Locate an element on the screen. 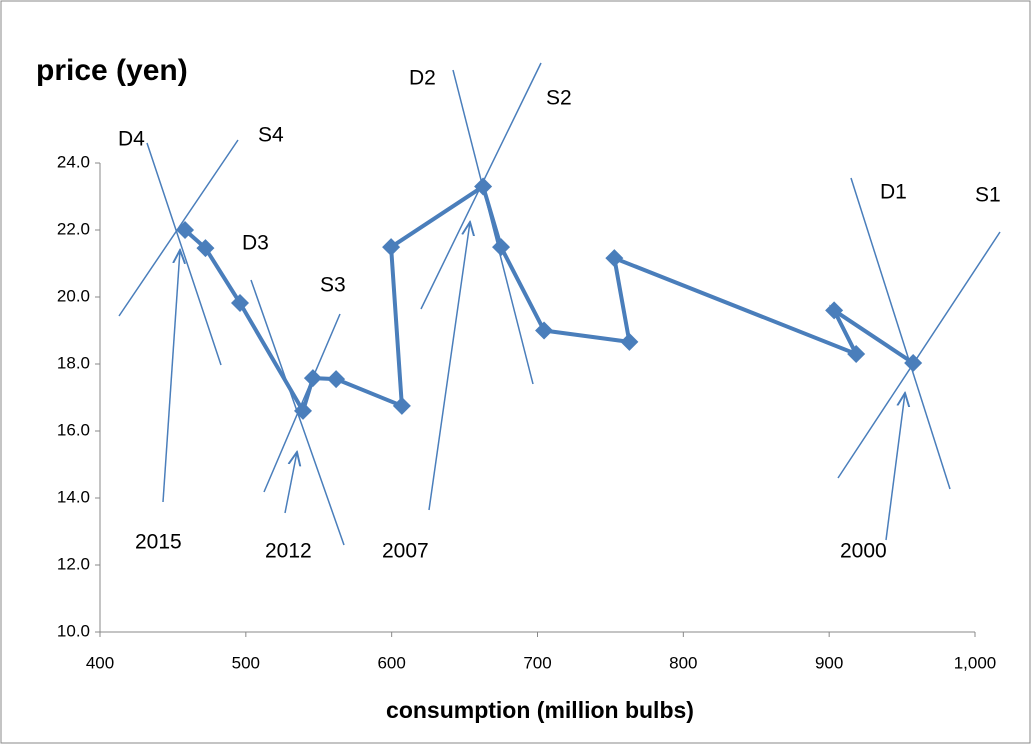  x-tick-label: 500 is located at coordinates (246, 662).